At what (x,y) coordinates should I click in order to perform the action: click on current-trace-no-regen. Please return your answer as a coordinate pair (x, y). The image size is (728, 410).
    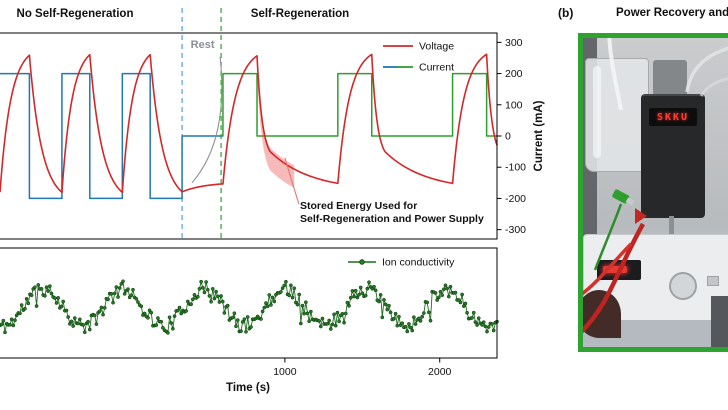
    Looking at the image, I should click on (111, 136).